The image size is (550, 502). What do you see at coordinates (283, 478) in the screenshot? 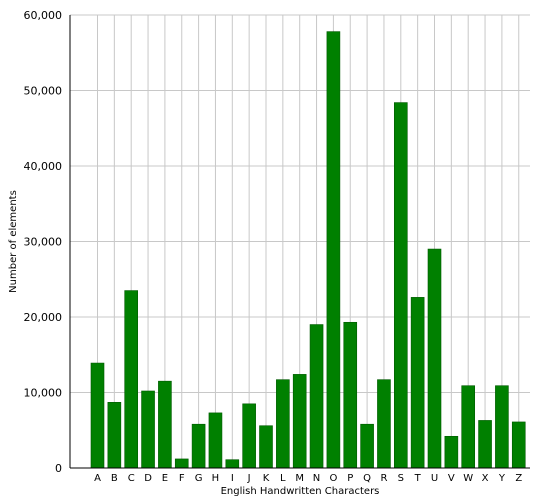
I see `x-tick-label: L` at bounding box center [283, 478].